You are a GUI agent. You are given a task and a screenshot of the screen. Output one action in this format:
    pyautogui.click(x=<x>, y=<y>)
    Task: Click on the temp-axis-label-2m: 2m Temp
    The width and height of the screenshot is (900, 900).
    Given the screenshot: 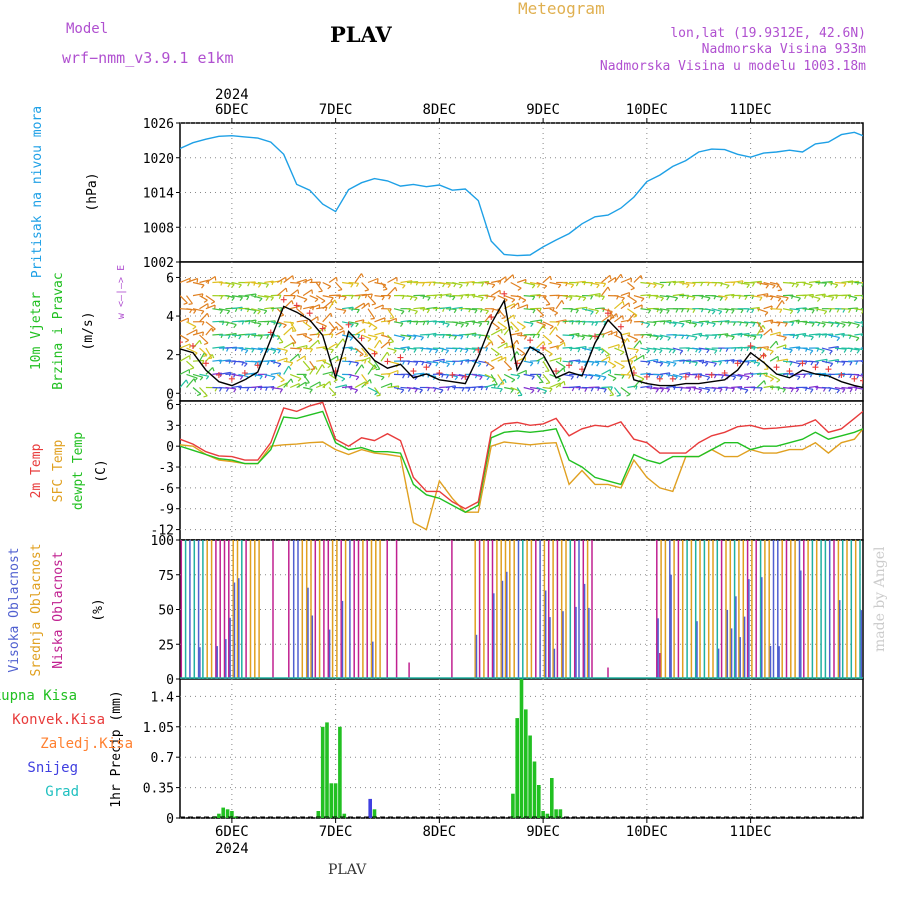 What is the action you would take?
    pyautogui.click(x=36, y=470)
    